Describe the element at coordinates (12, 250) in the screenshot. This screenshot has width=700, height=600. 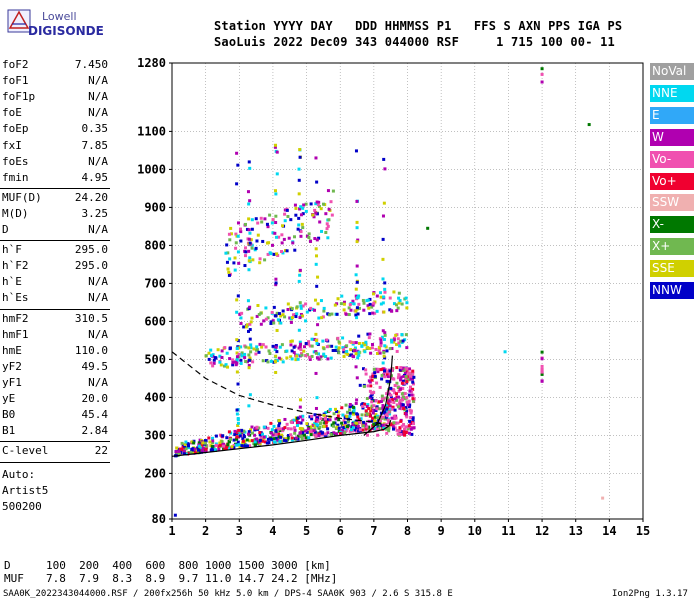
I see `param-name: h`F` at that location.